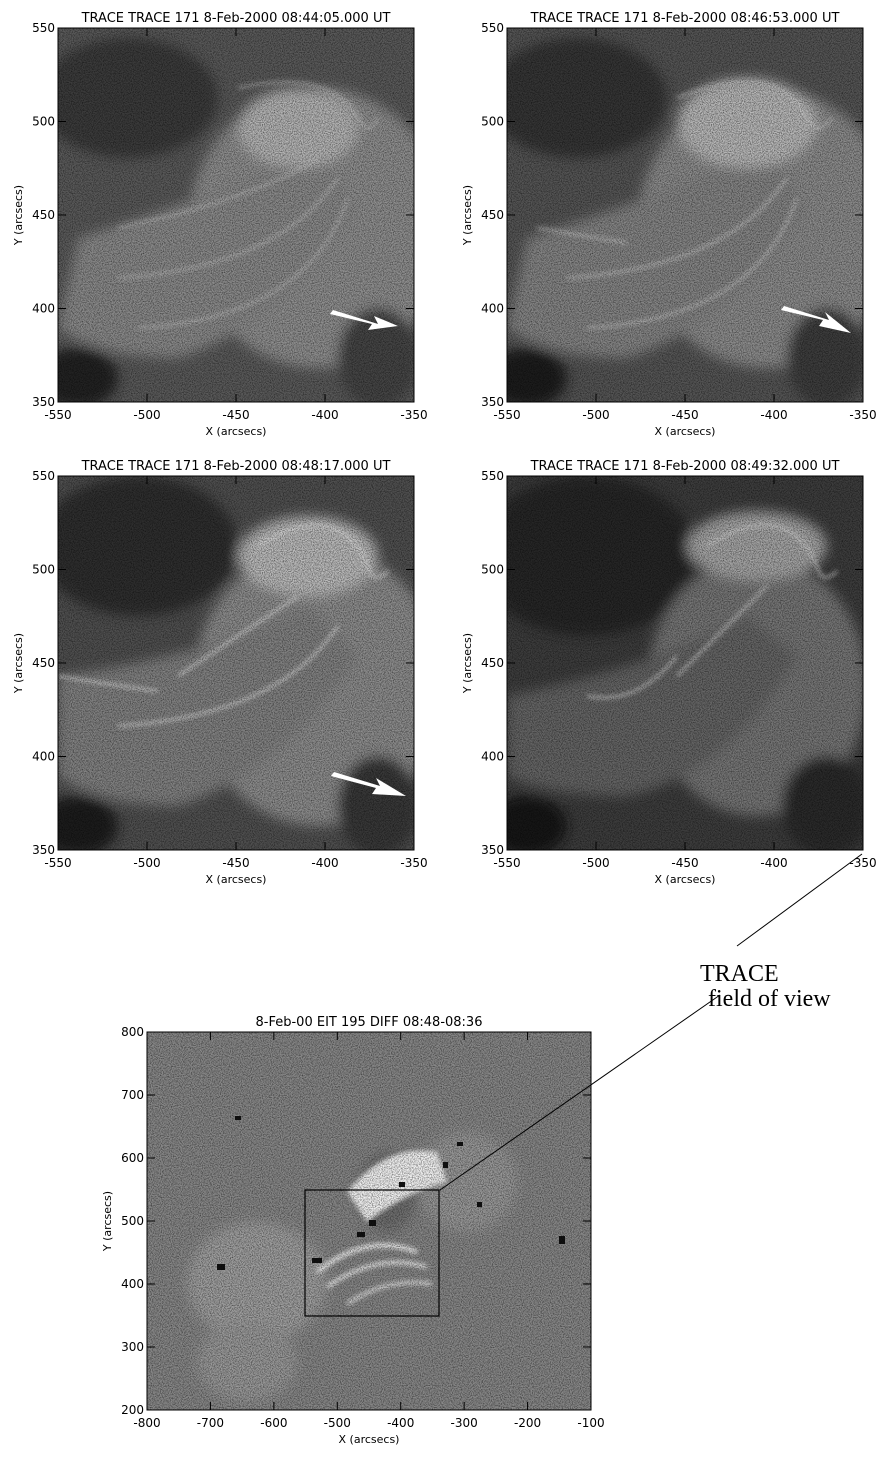 The height and width of the screenshot is (1459, 880). I want to click on annotation-trace: TRACE, so click(739, 974).